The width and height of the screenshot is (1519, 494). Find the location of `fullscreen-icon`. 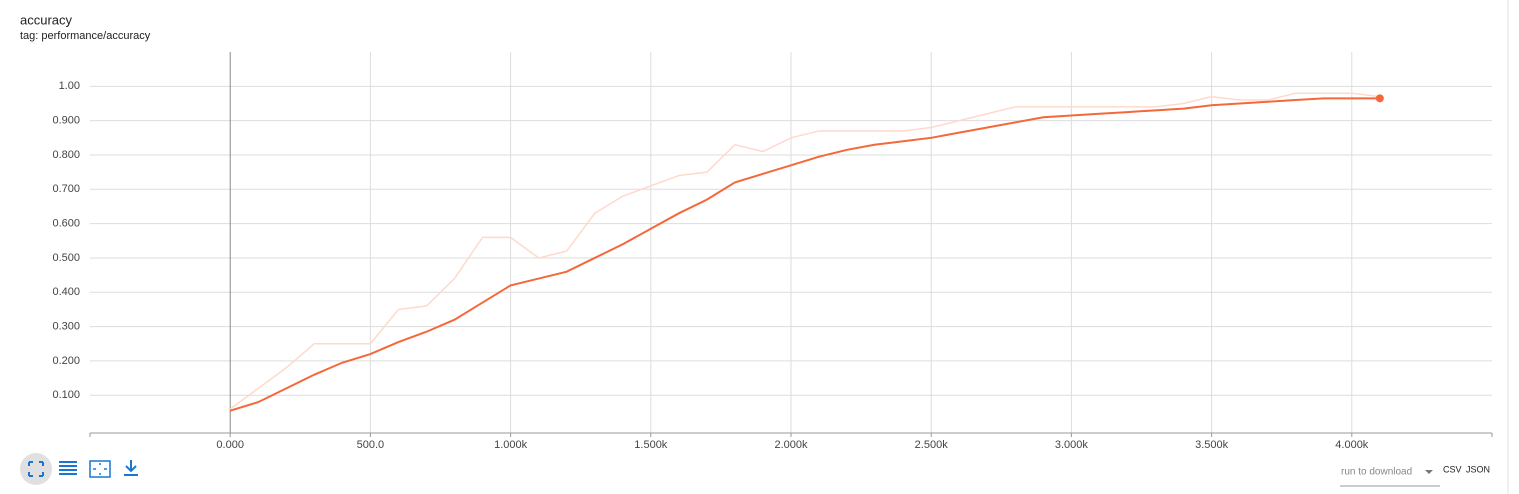

fullscreen-icon is located at coordinates (36, 469).